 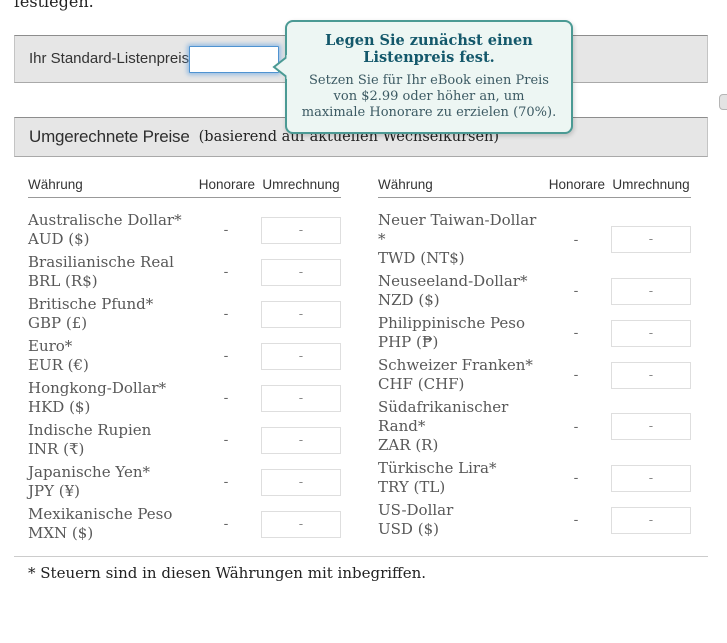 What do you see at coordinates (109, 356) in the screenshot?
I see `currency-name: Euro* EUR (€)` at bounding box center [109, 356].